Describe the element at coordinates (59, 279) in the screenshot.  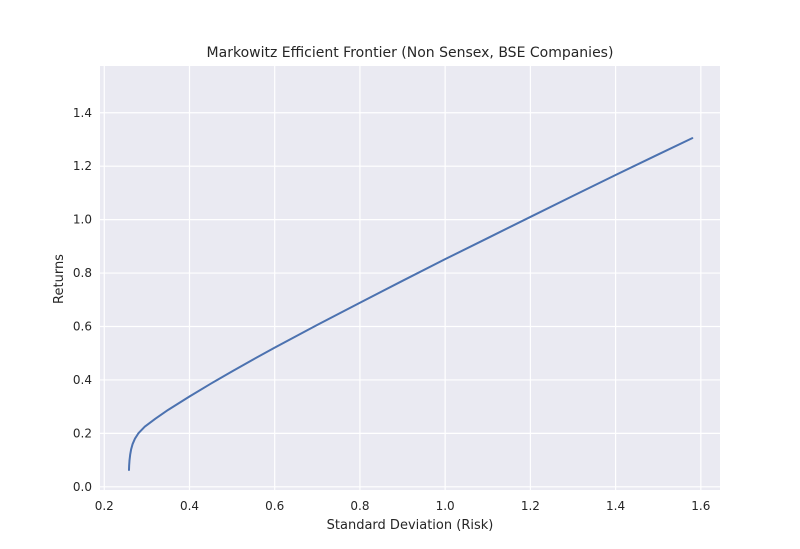
I see `y-axis-label: Returns` at that location.